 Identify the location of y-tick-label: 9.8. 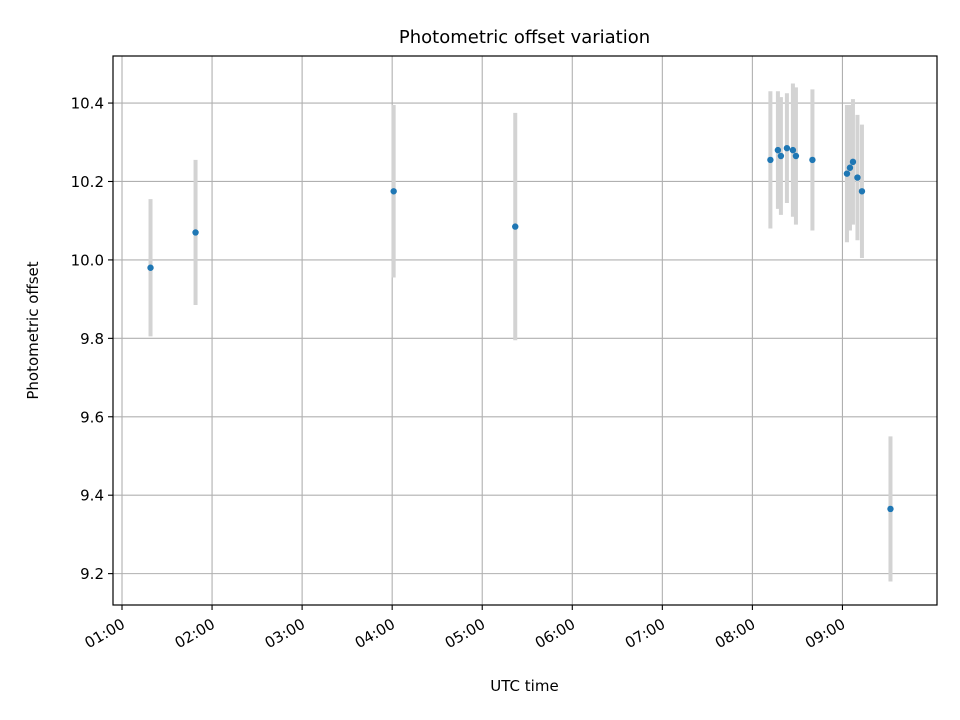
(92, 339).